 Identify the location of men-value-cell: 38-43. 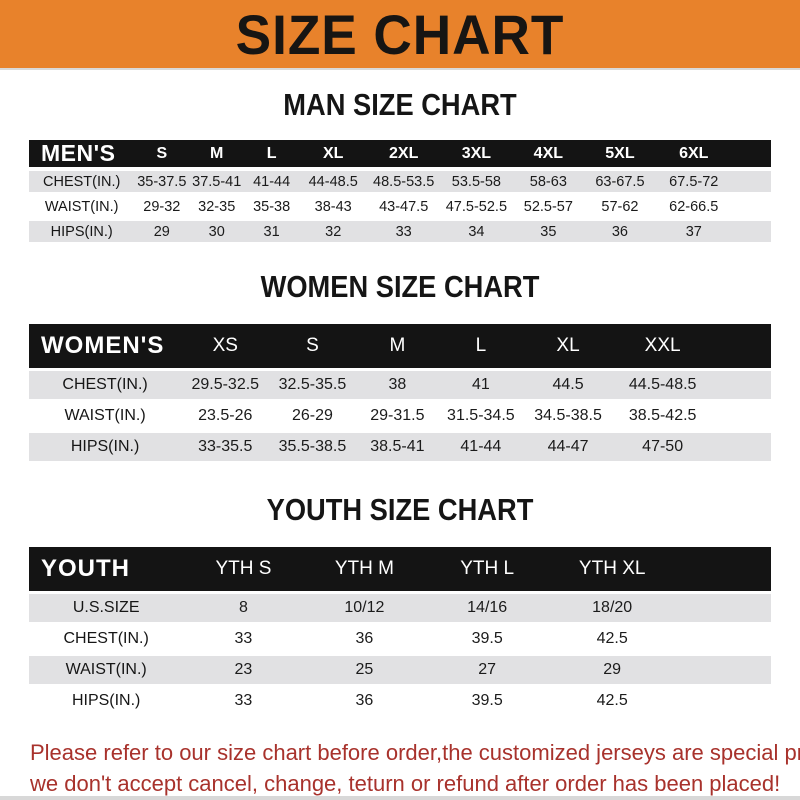
(333, 206).